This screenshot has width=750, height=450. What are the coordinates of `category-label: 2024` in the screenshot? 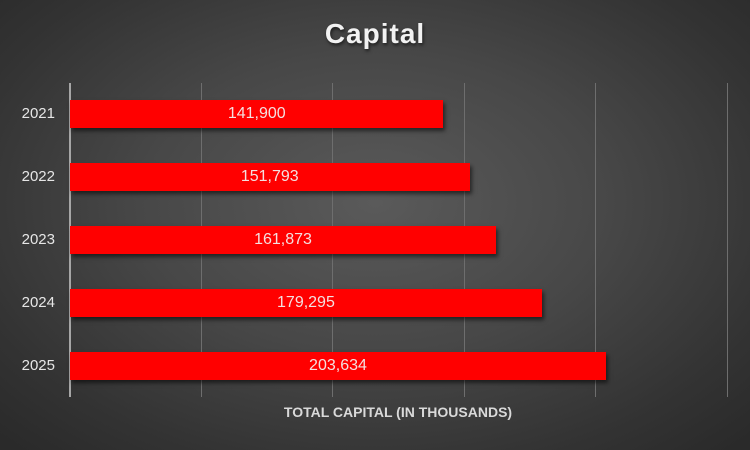 It's located at (38, 302).